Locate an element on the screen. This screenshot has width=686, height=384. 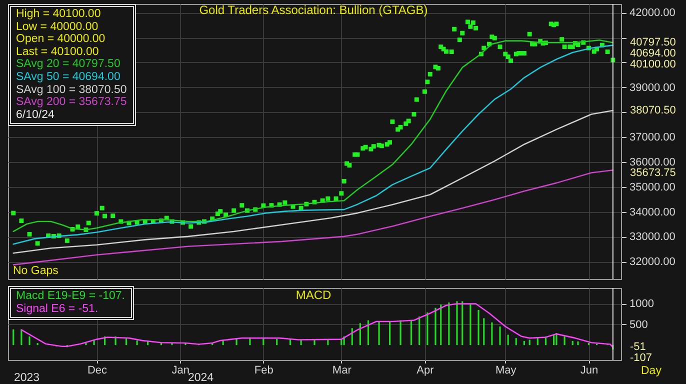
text: SAvg 50 = 40694.00 is located at coordinates (69, 77).